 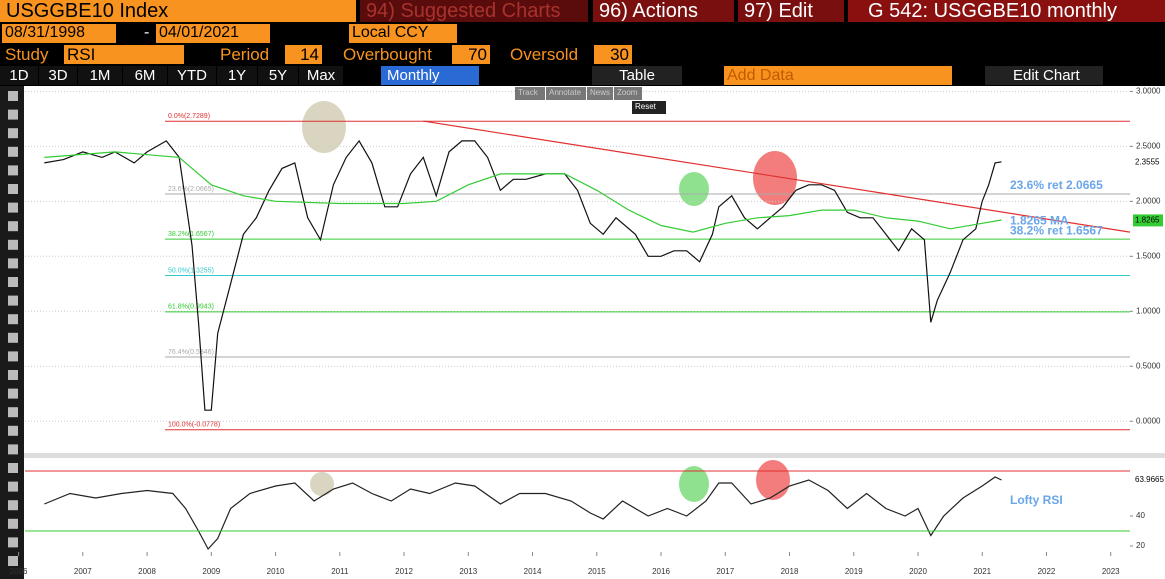 What do you see at coordinates (340, 571) in the screenshot?
I see `x-tick-label: 2011` at bounding box center [340, 571].